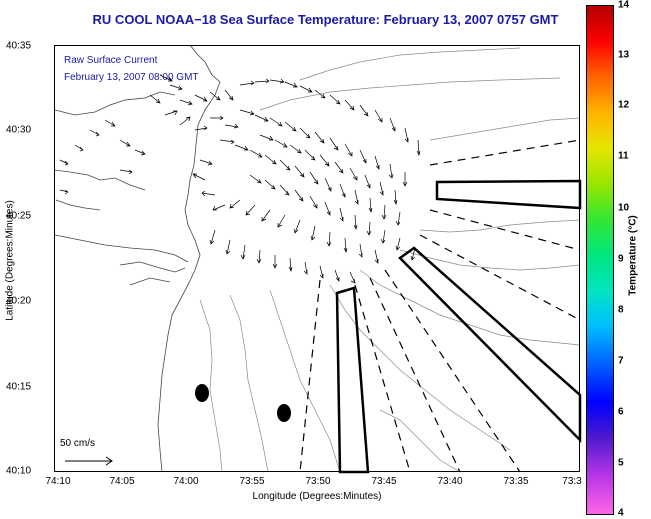  What do you see at coordinates (621, 259) in the screenshot?
I see `colorbar-tick: 9` at bounding box center [621, 259].